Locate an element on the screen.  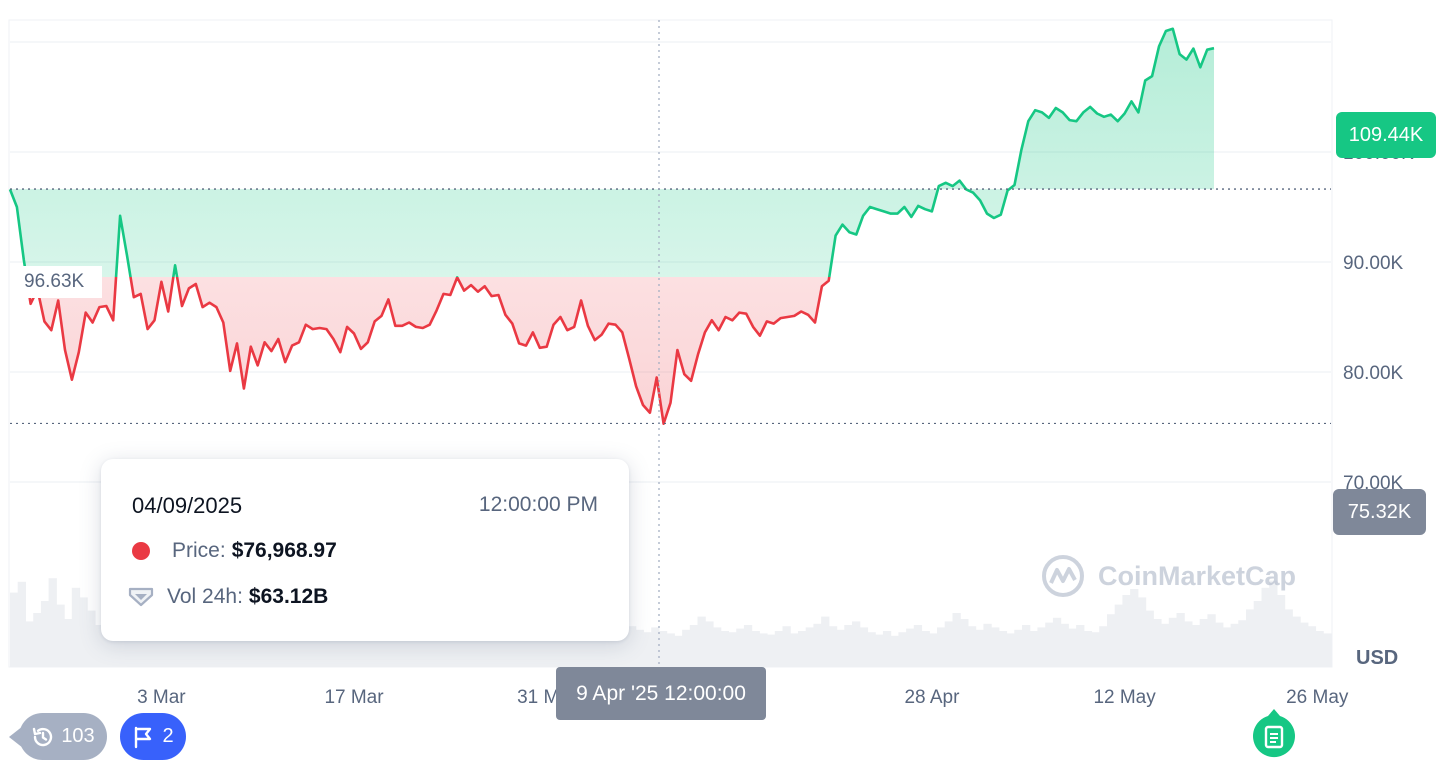
tooltip-price-label: Price: is located at coordinates (199, 550).